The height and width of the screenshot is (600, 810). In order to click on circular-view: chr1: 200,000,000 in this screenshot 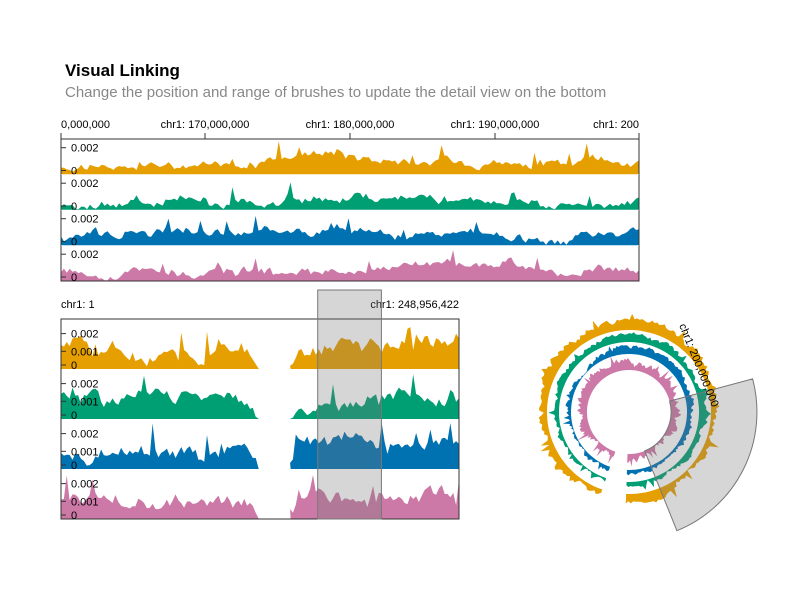, I will do `click(648, 422)`.